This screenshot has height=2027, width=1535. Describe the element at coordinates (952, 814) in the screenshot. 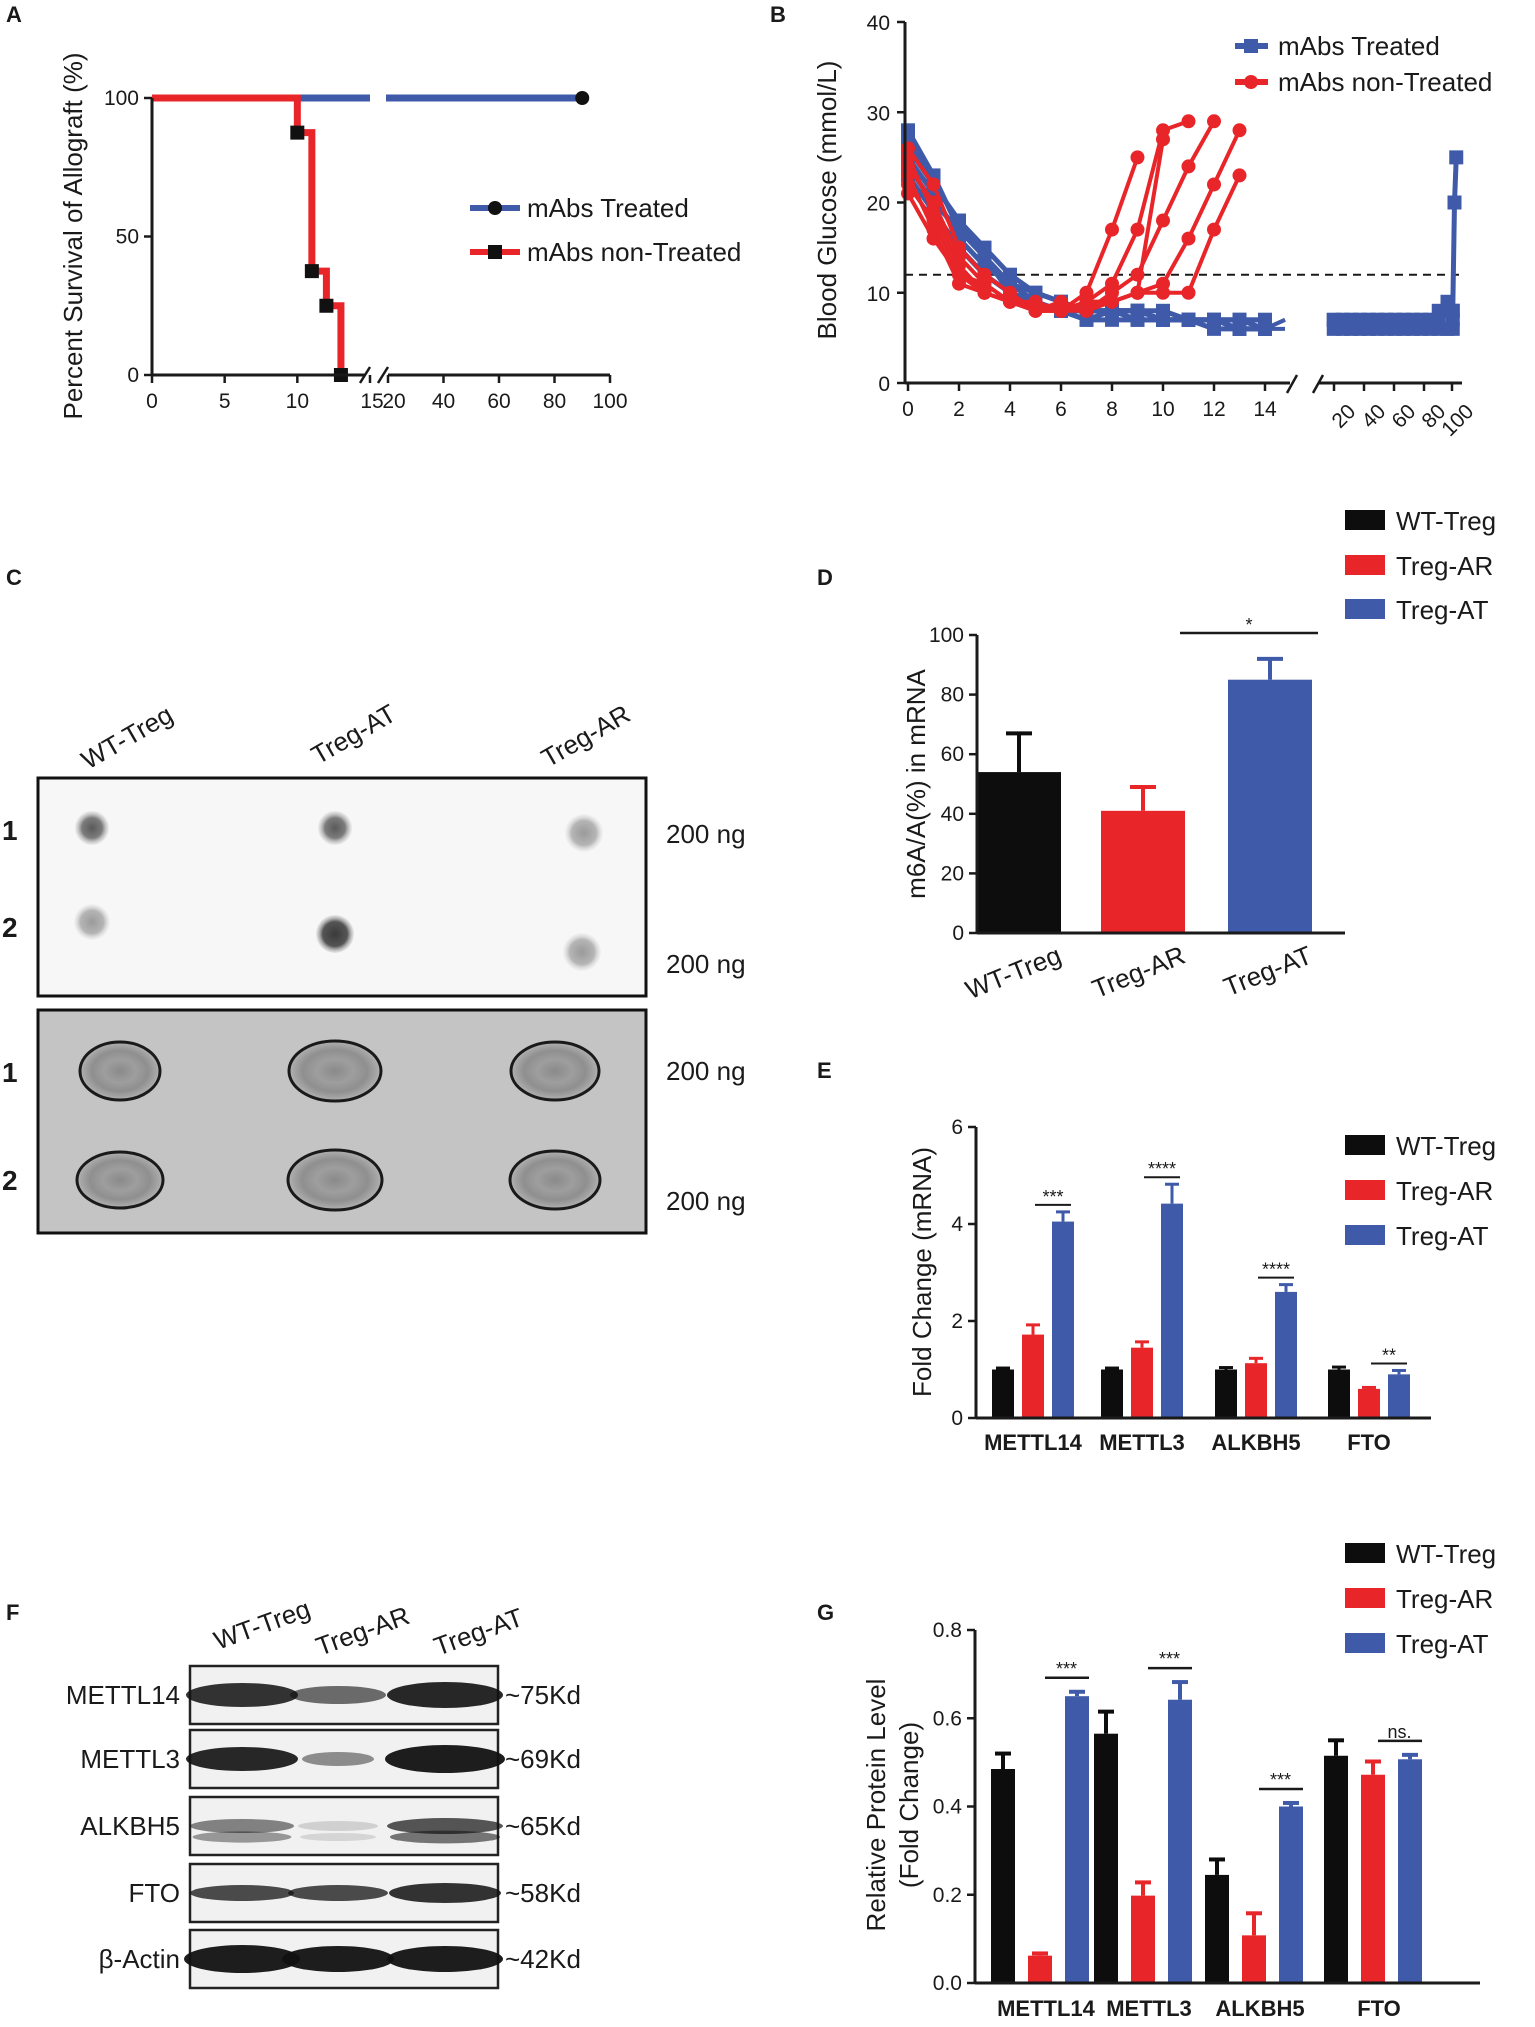

I see `d-y-tick-label: 40` at that location.